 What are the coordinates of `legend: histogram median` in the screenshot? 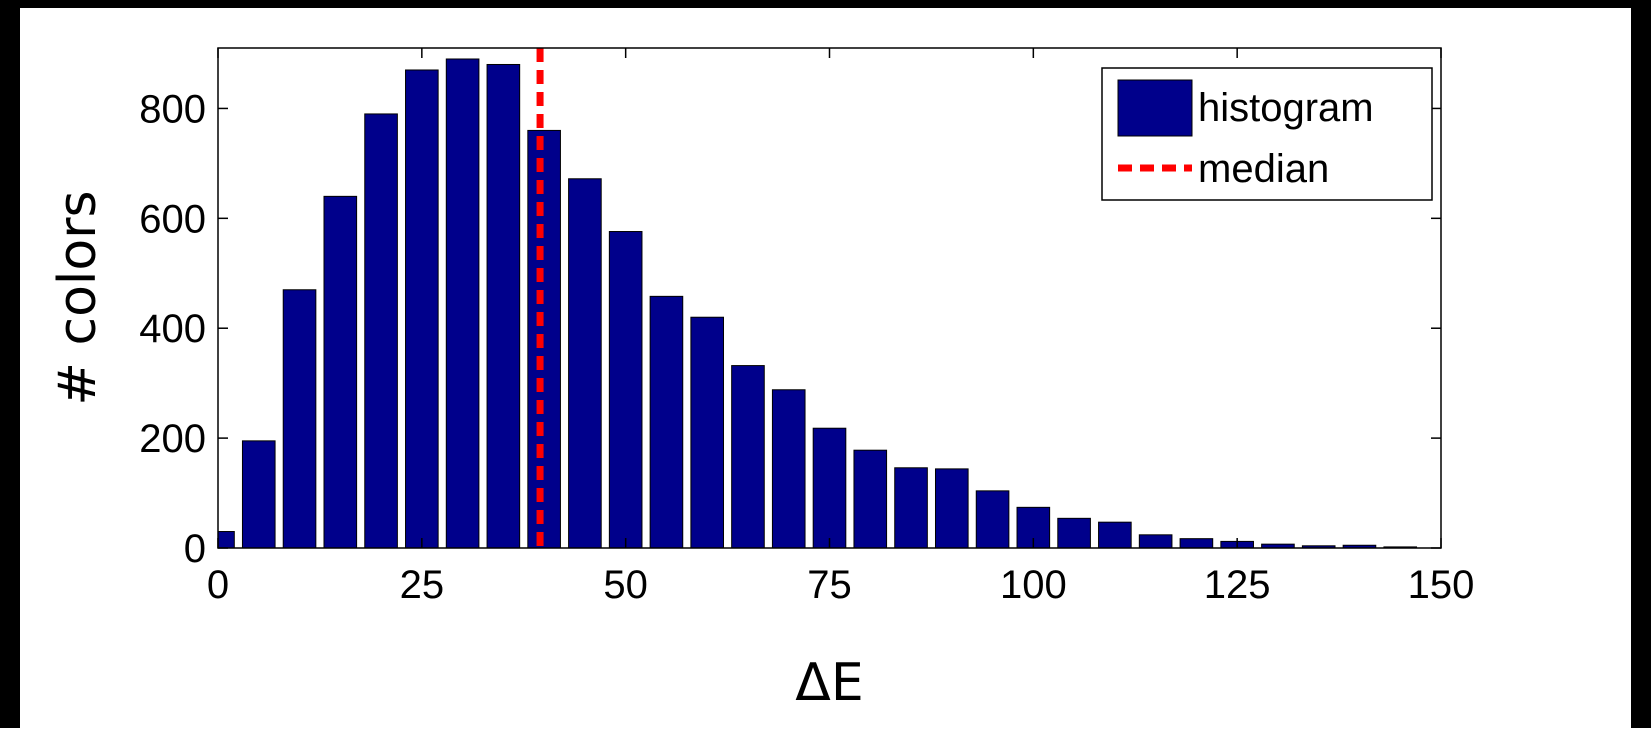 It's located at (1267, 134).